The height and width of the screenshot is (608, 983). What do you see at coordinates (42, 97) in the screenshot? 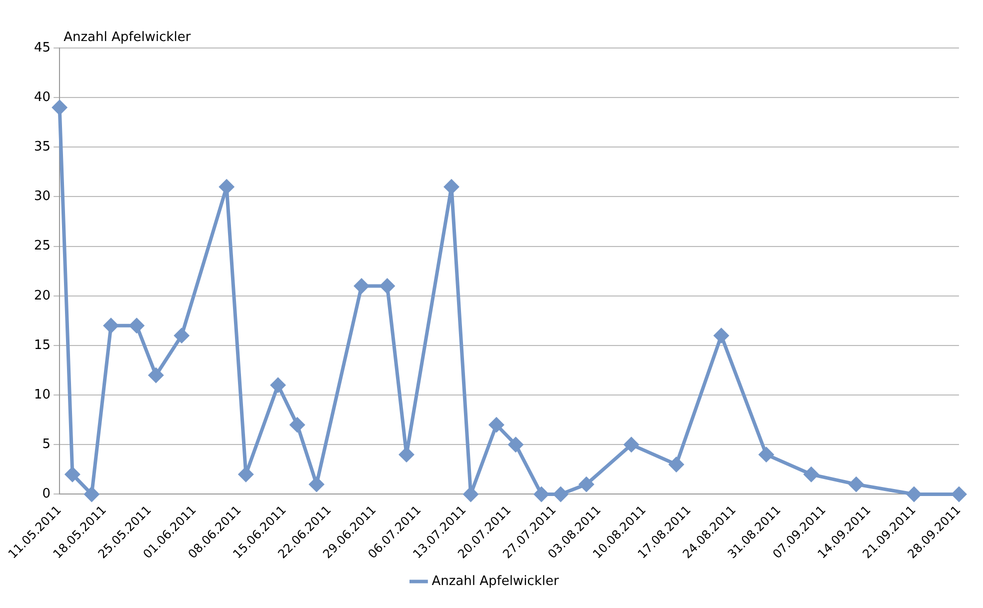
I see `y-tick-label: 40` at bounding box center [42, 97].